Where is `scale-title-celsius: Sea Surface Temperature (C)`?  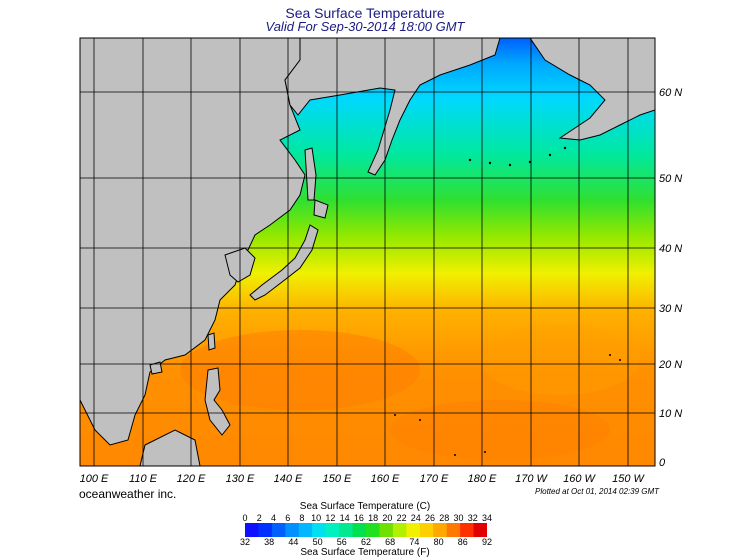
scale-title-celsius: Sea Surface Temperature (C) is located at coordinates (365, 506).